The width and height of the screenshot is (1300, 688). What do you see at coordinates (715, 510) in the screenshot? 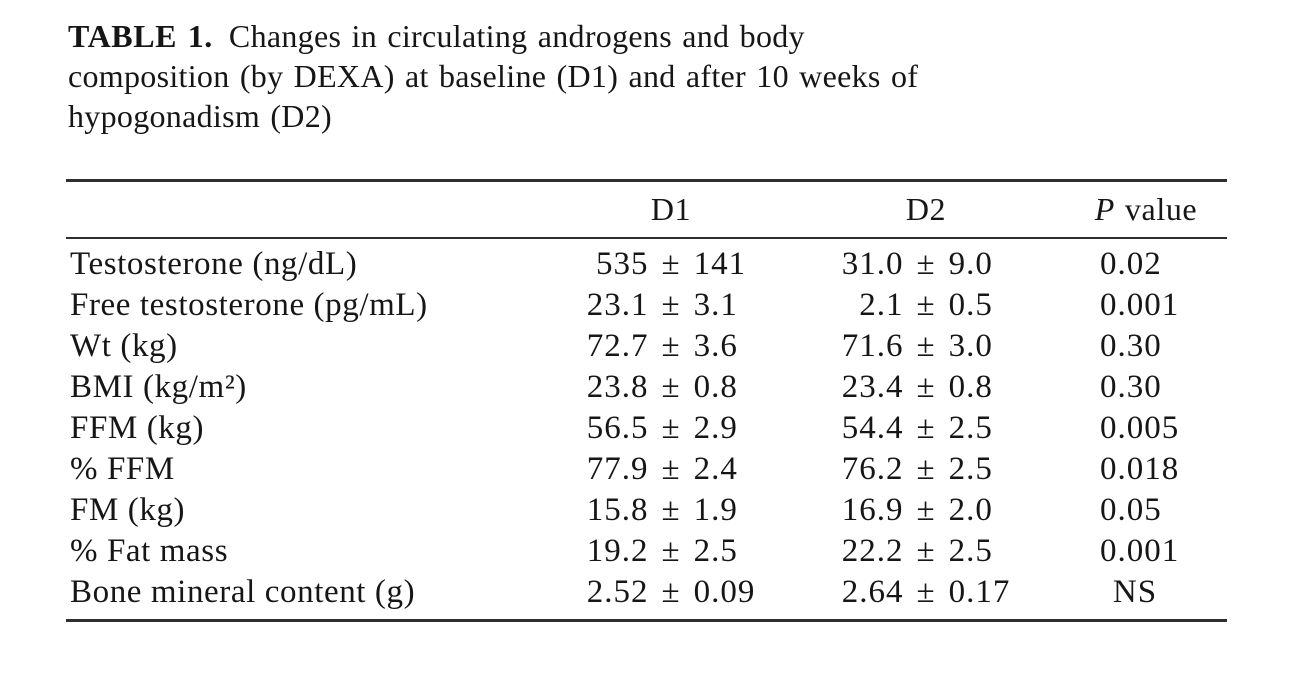
I see `d1-sd: 1.9` at bounding box center [715, 510].